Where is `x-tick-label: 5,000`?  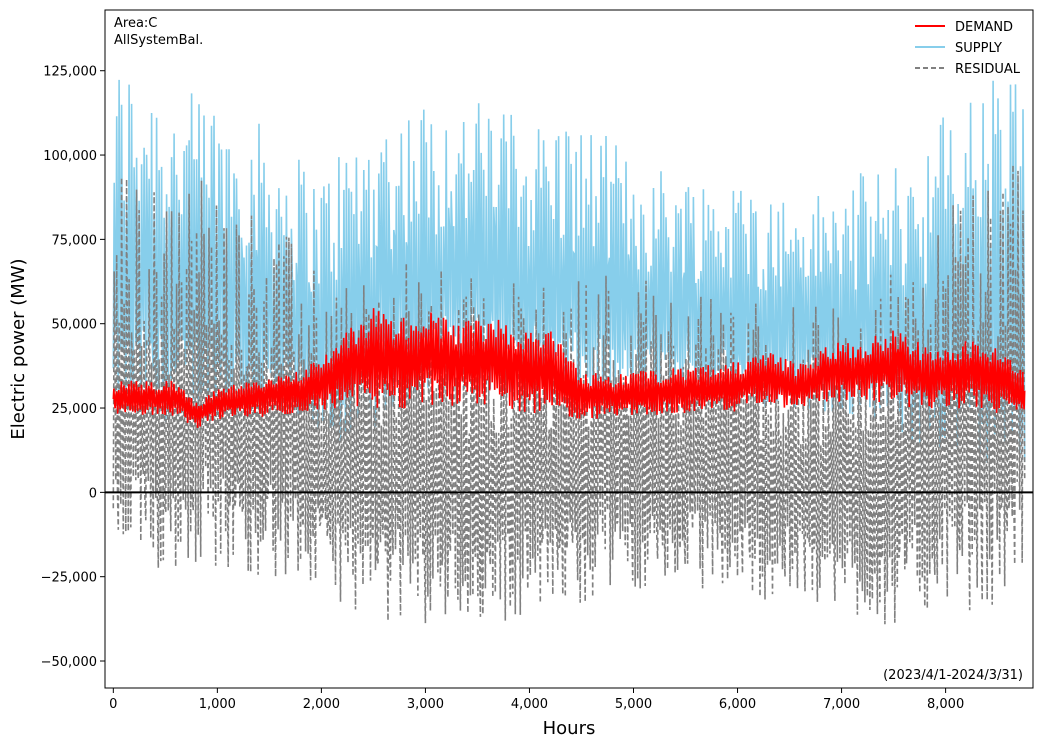 x-tick-label: 5,000 is located at coordinates (633, 704).